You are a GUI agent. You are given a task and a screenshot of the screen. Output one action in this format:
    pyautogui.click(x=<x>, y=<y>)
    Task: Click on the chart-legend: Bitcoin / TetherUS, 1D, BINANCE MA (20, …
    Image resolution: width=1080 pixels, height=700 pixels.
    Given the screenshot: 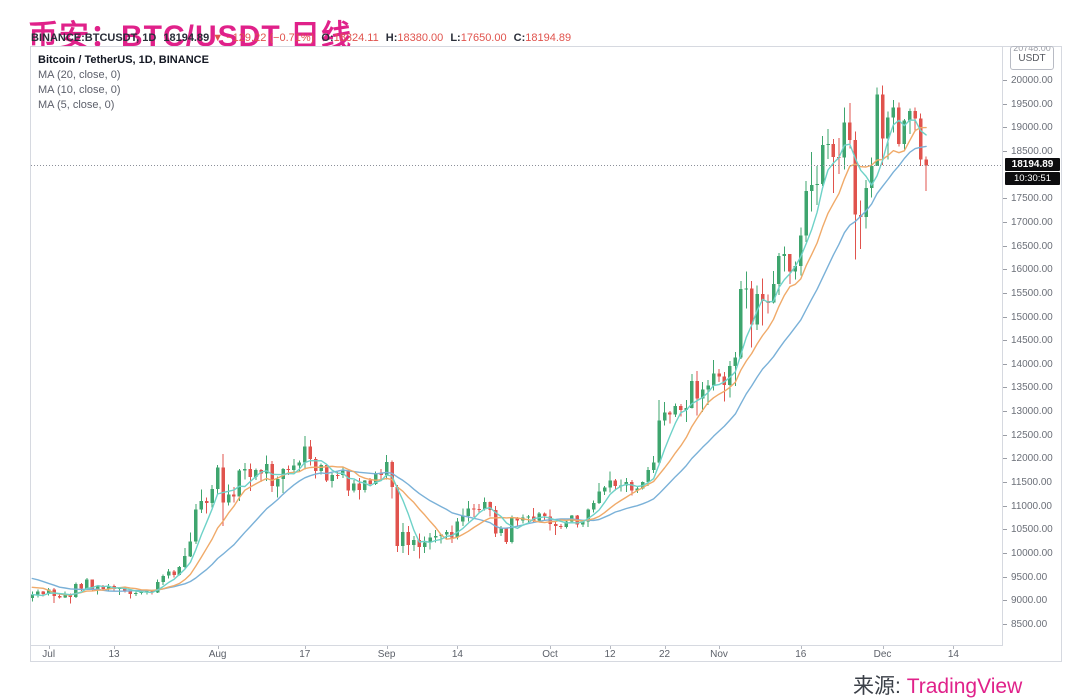 What is the action you would take?
    pyautogui.click(x=123, y=83)
    